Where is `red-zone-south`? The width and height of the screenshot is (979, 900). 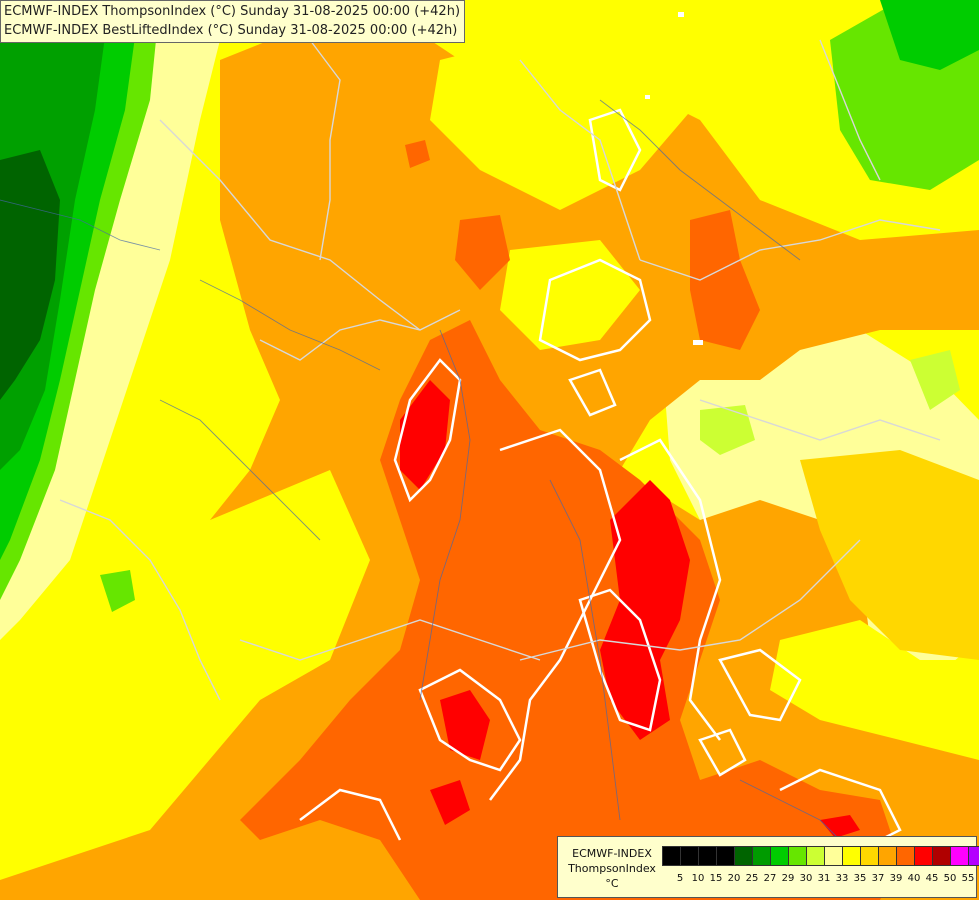 red-zone-south is located at coordinates (450, 802).